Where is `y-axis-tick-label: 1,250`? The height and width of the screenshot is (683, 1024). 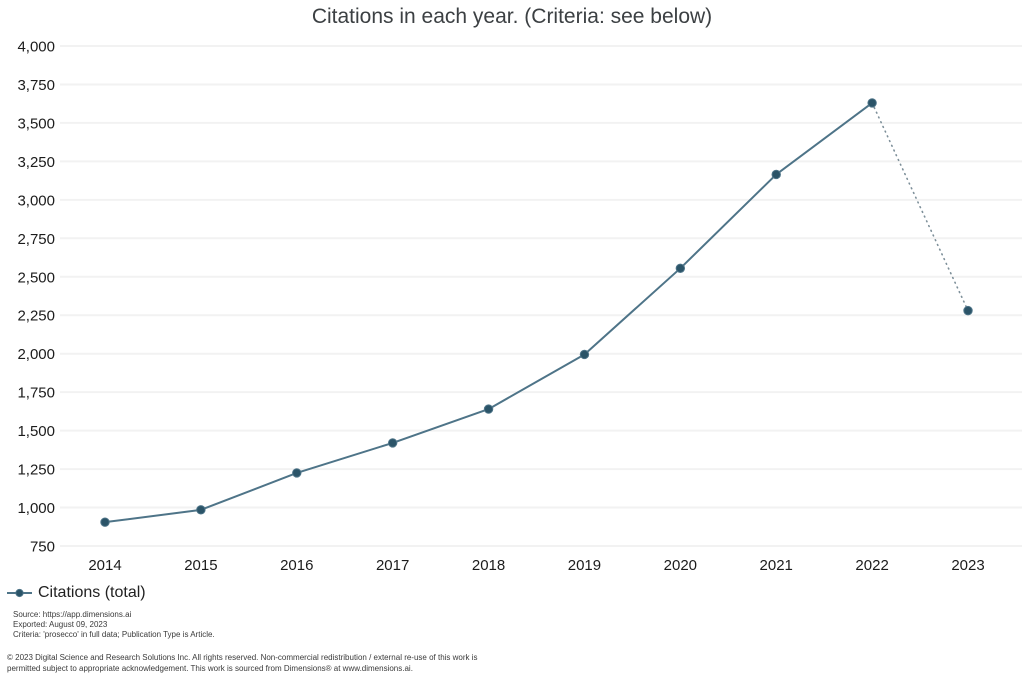
y-axis-tick-label: 1,250 is located at coordinates (36, 470).